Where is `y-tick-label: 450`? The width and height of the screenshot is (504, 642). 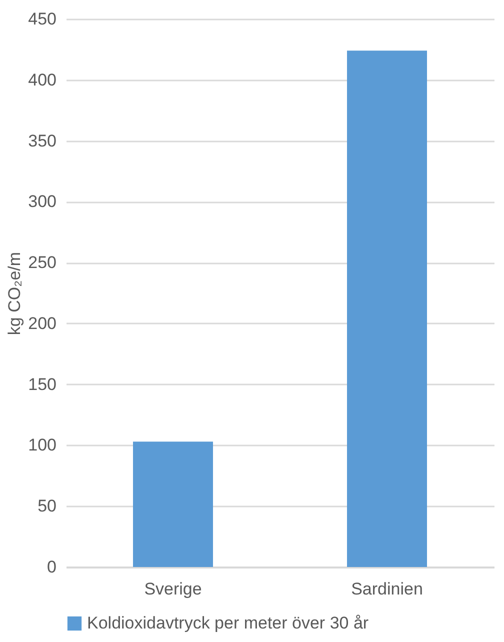 y-tick-label: 450 is located at coordinates (42, 19).